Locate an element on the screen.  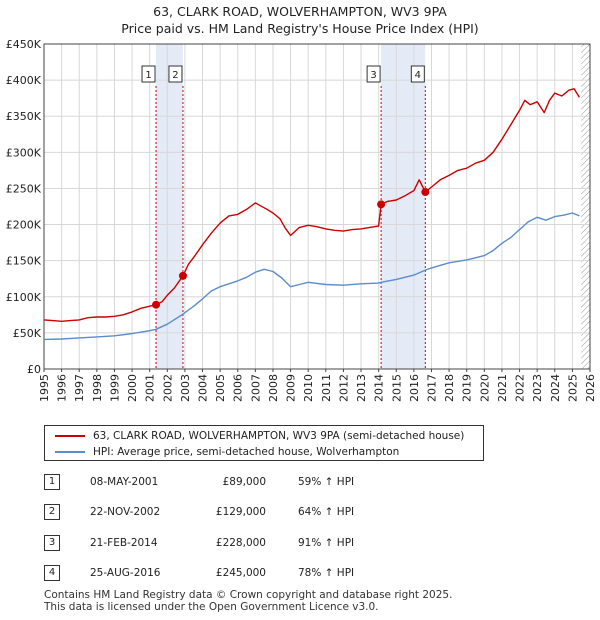
sale-date: 08-MAY-2001 is located at coordinates (124, 482).